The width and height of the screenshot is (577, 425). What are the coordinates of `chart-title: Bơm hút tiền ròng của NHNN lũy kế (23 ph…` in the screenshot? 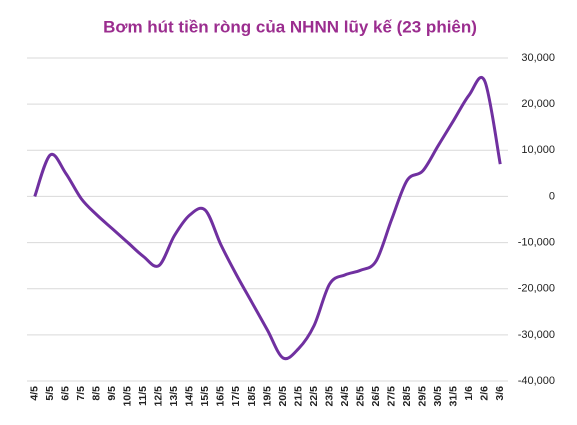 It's located at (290, 26).